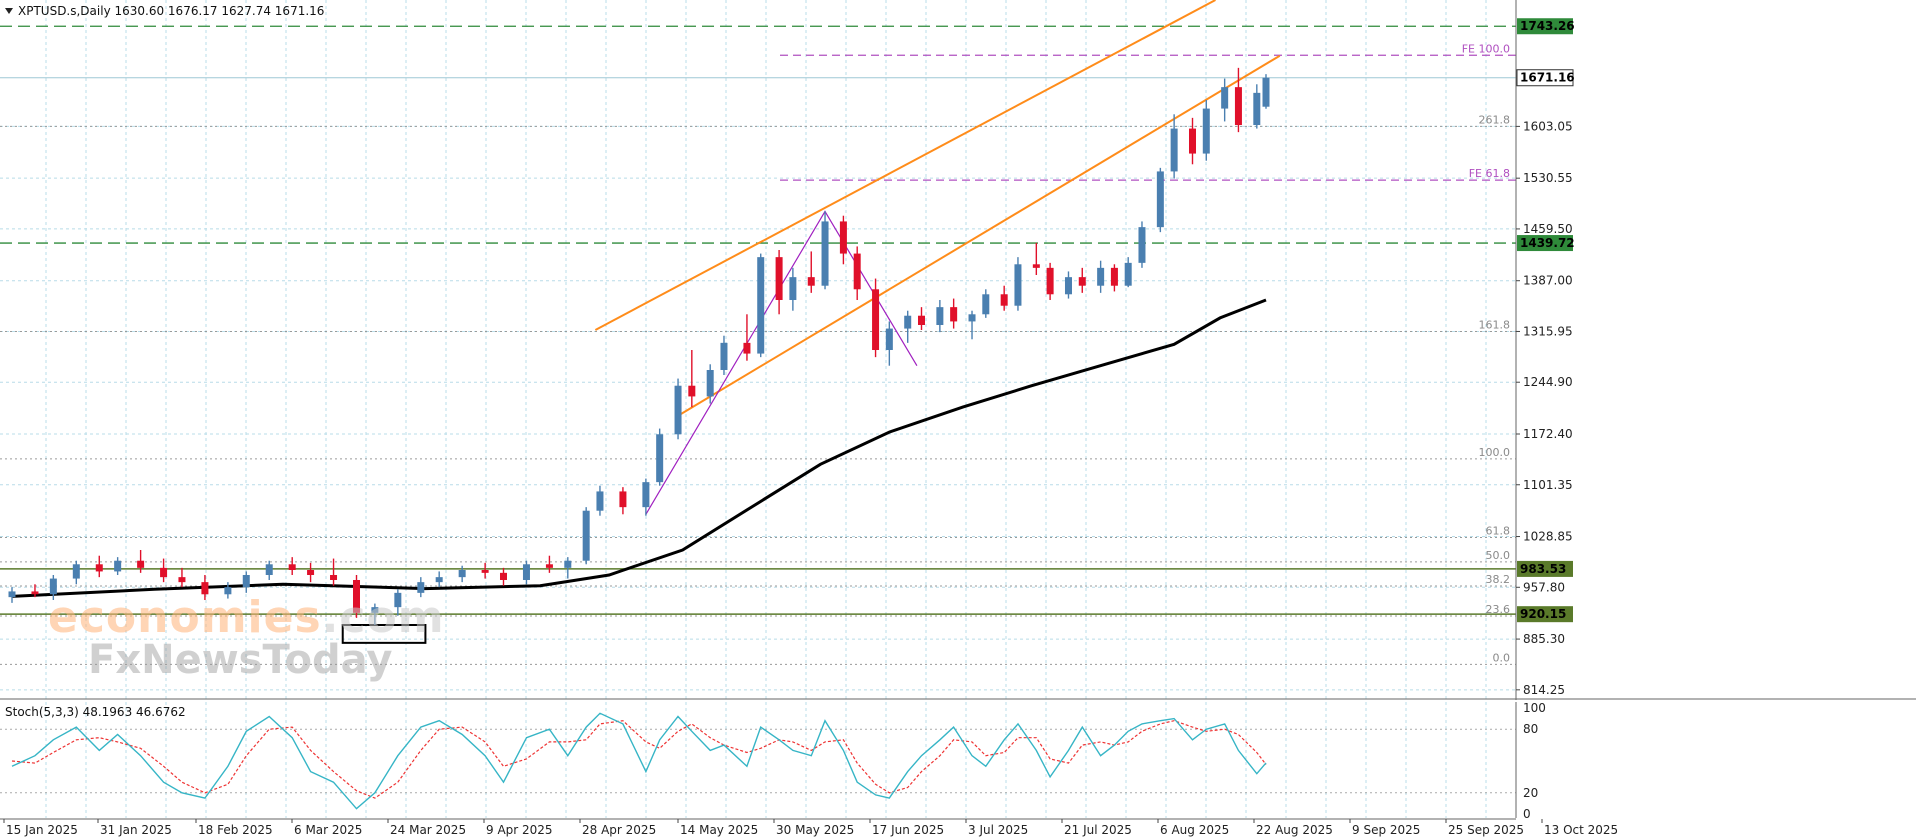  Describe the element at coordinates (1530, 793) in the screenshot. I see `stoch-axis-label: 20` at that location.